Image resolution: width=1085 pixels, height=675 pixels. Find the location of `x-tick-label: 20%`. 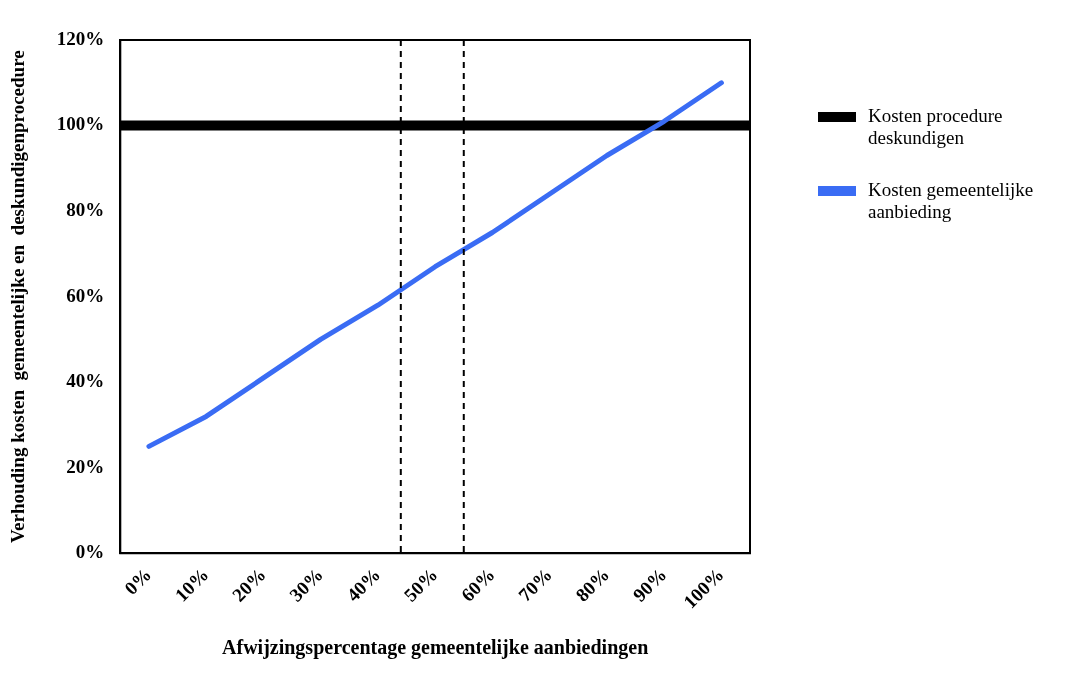

x-tick-label: 20% is located at coordinates (248, 584).